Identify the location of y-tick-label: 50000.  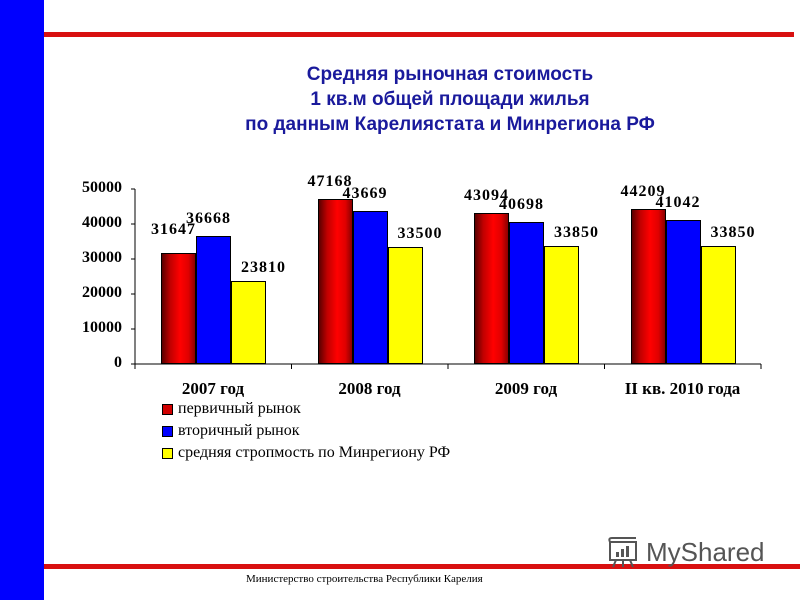
(102, 187).